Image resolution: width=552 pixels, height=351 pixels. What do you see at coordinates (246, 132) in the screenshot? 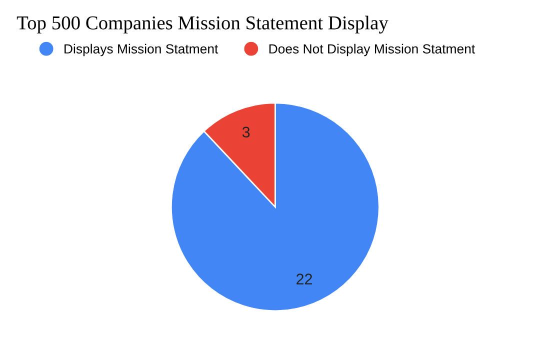
I see `data-label: 3` at bounding box center [246, 132].